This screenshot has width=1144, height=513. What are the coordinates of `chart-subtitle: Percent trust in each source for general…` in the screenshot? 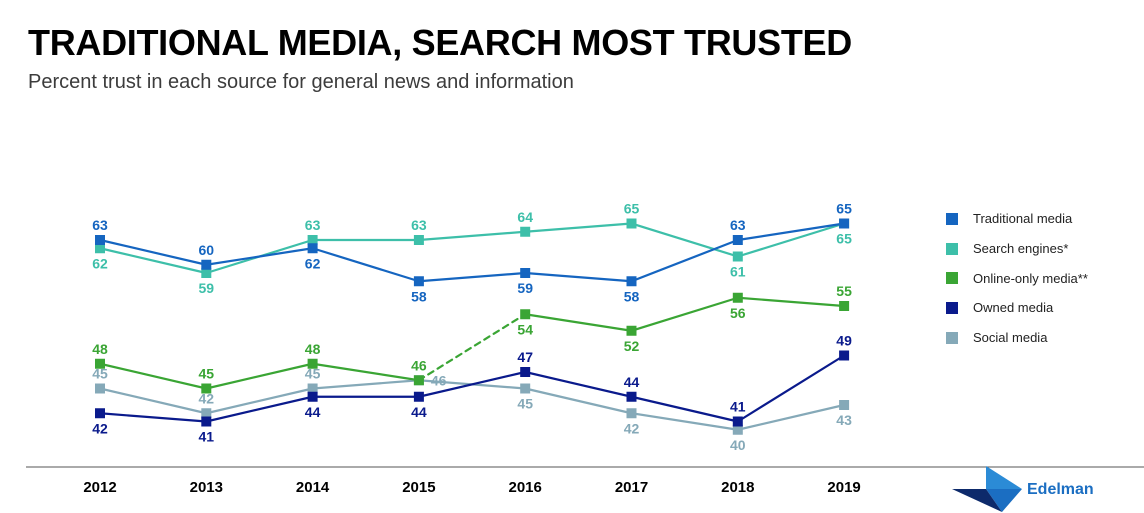 It's located at (301, 82).